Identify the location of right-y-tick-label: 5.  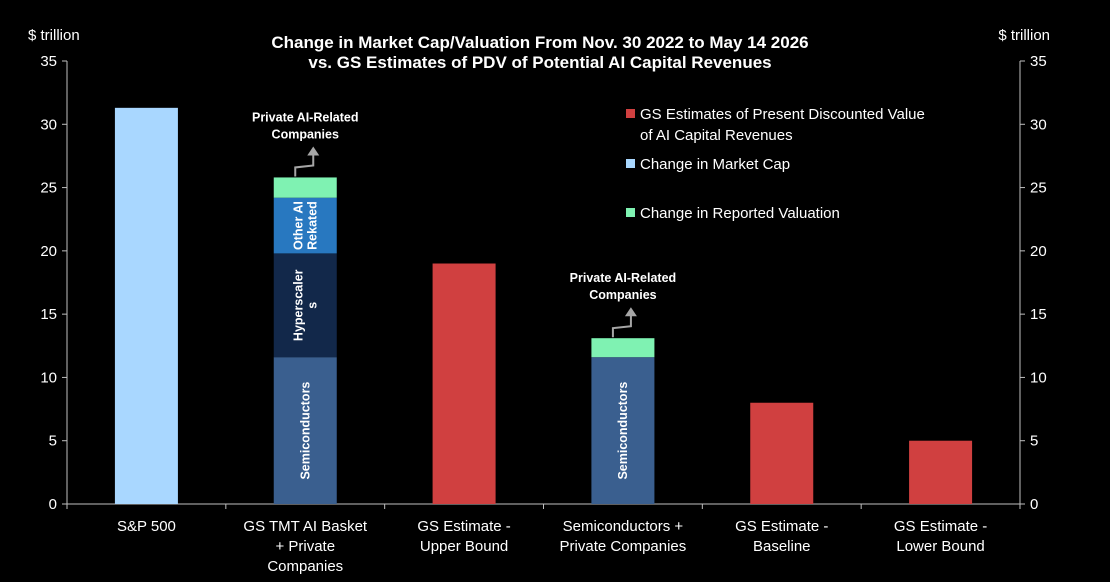
(1034, 441).